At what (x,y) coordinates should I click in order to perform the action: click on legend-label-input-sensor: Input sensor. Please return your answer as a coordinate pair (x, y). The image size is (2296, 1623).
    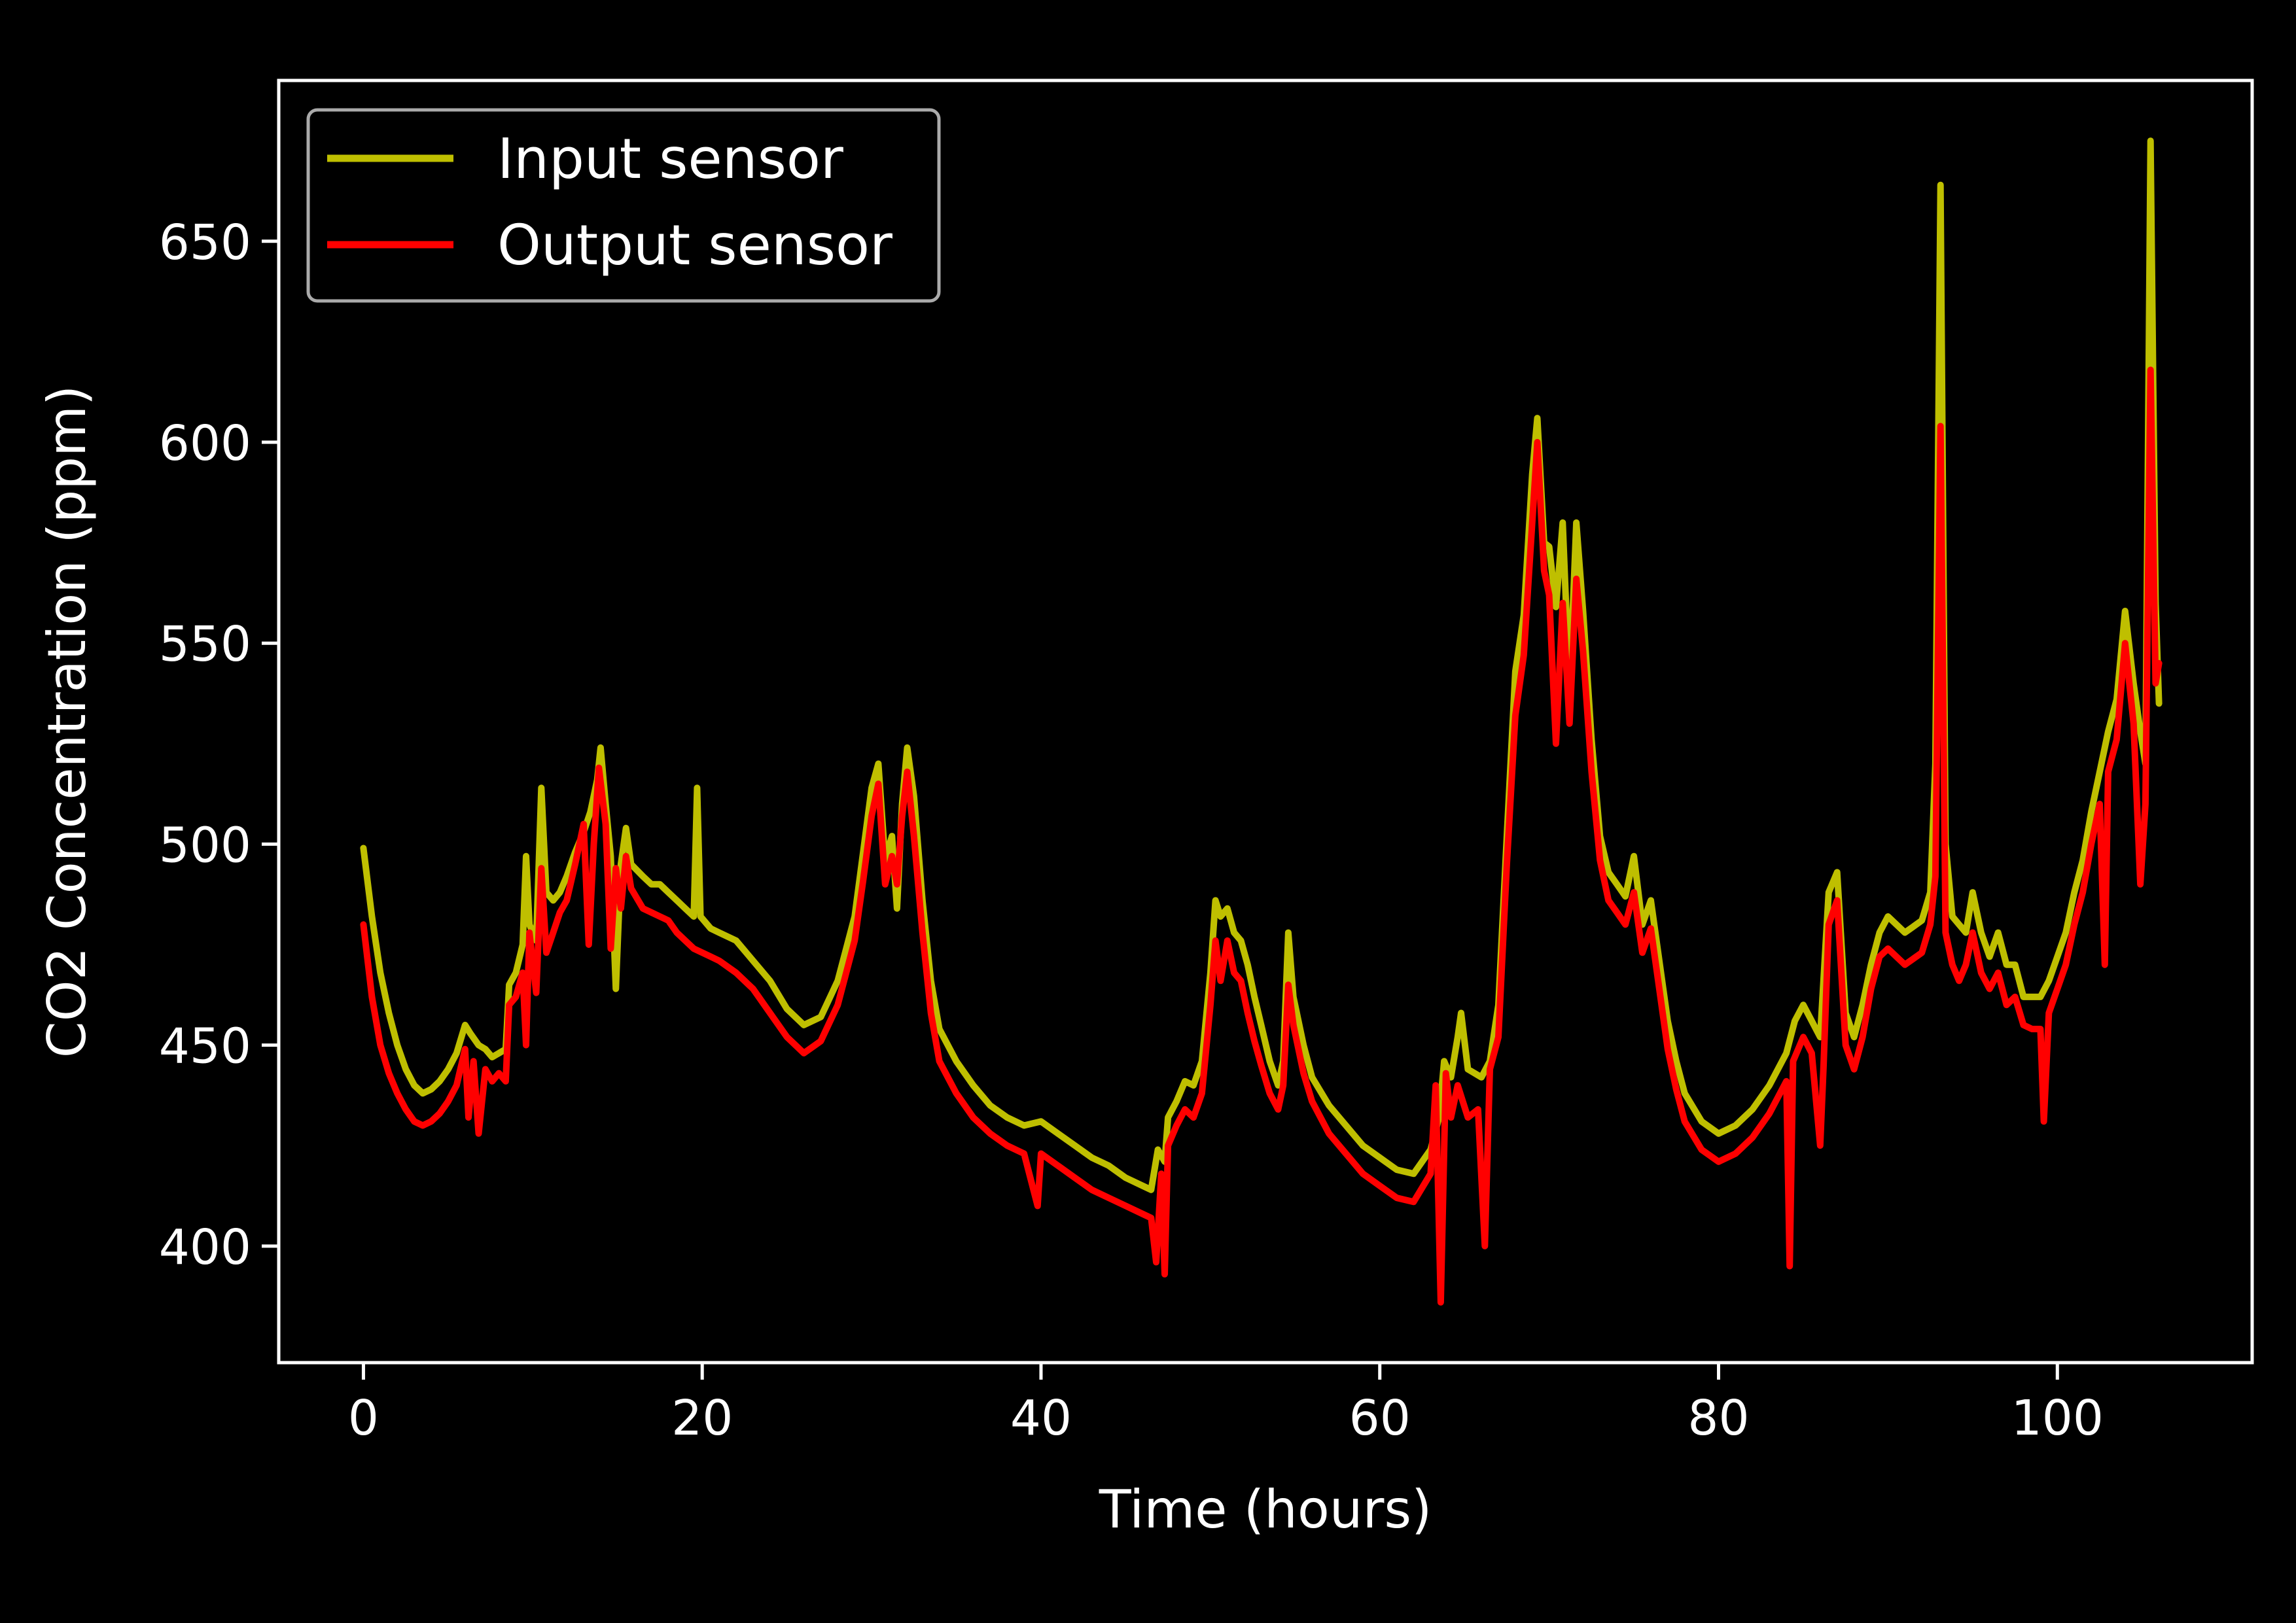
    Looking at the image, I should click on (670, 159).